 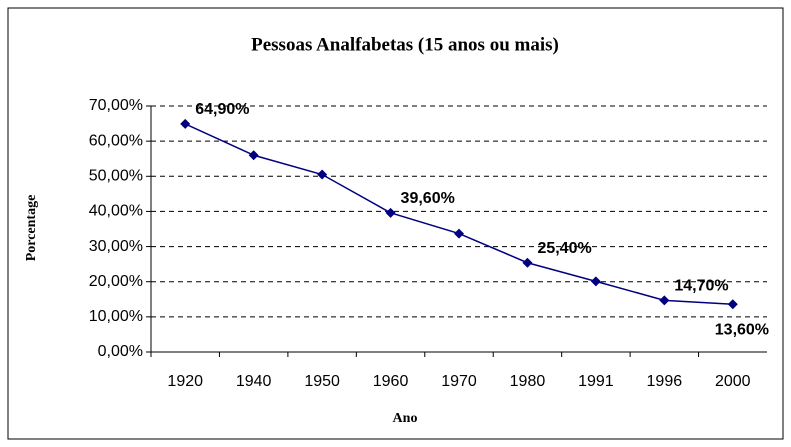 What do you see at coordinates (742, 329) in the screenshot?
I see `data-label: 13,60%` at bounding box center [742, 329].